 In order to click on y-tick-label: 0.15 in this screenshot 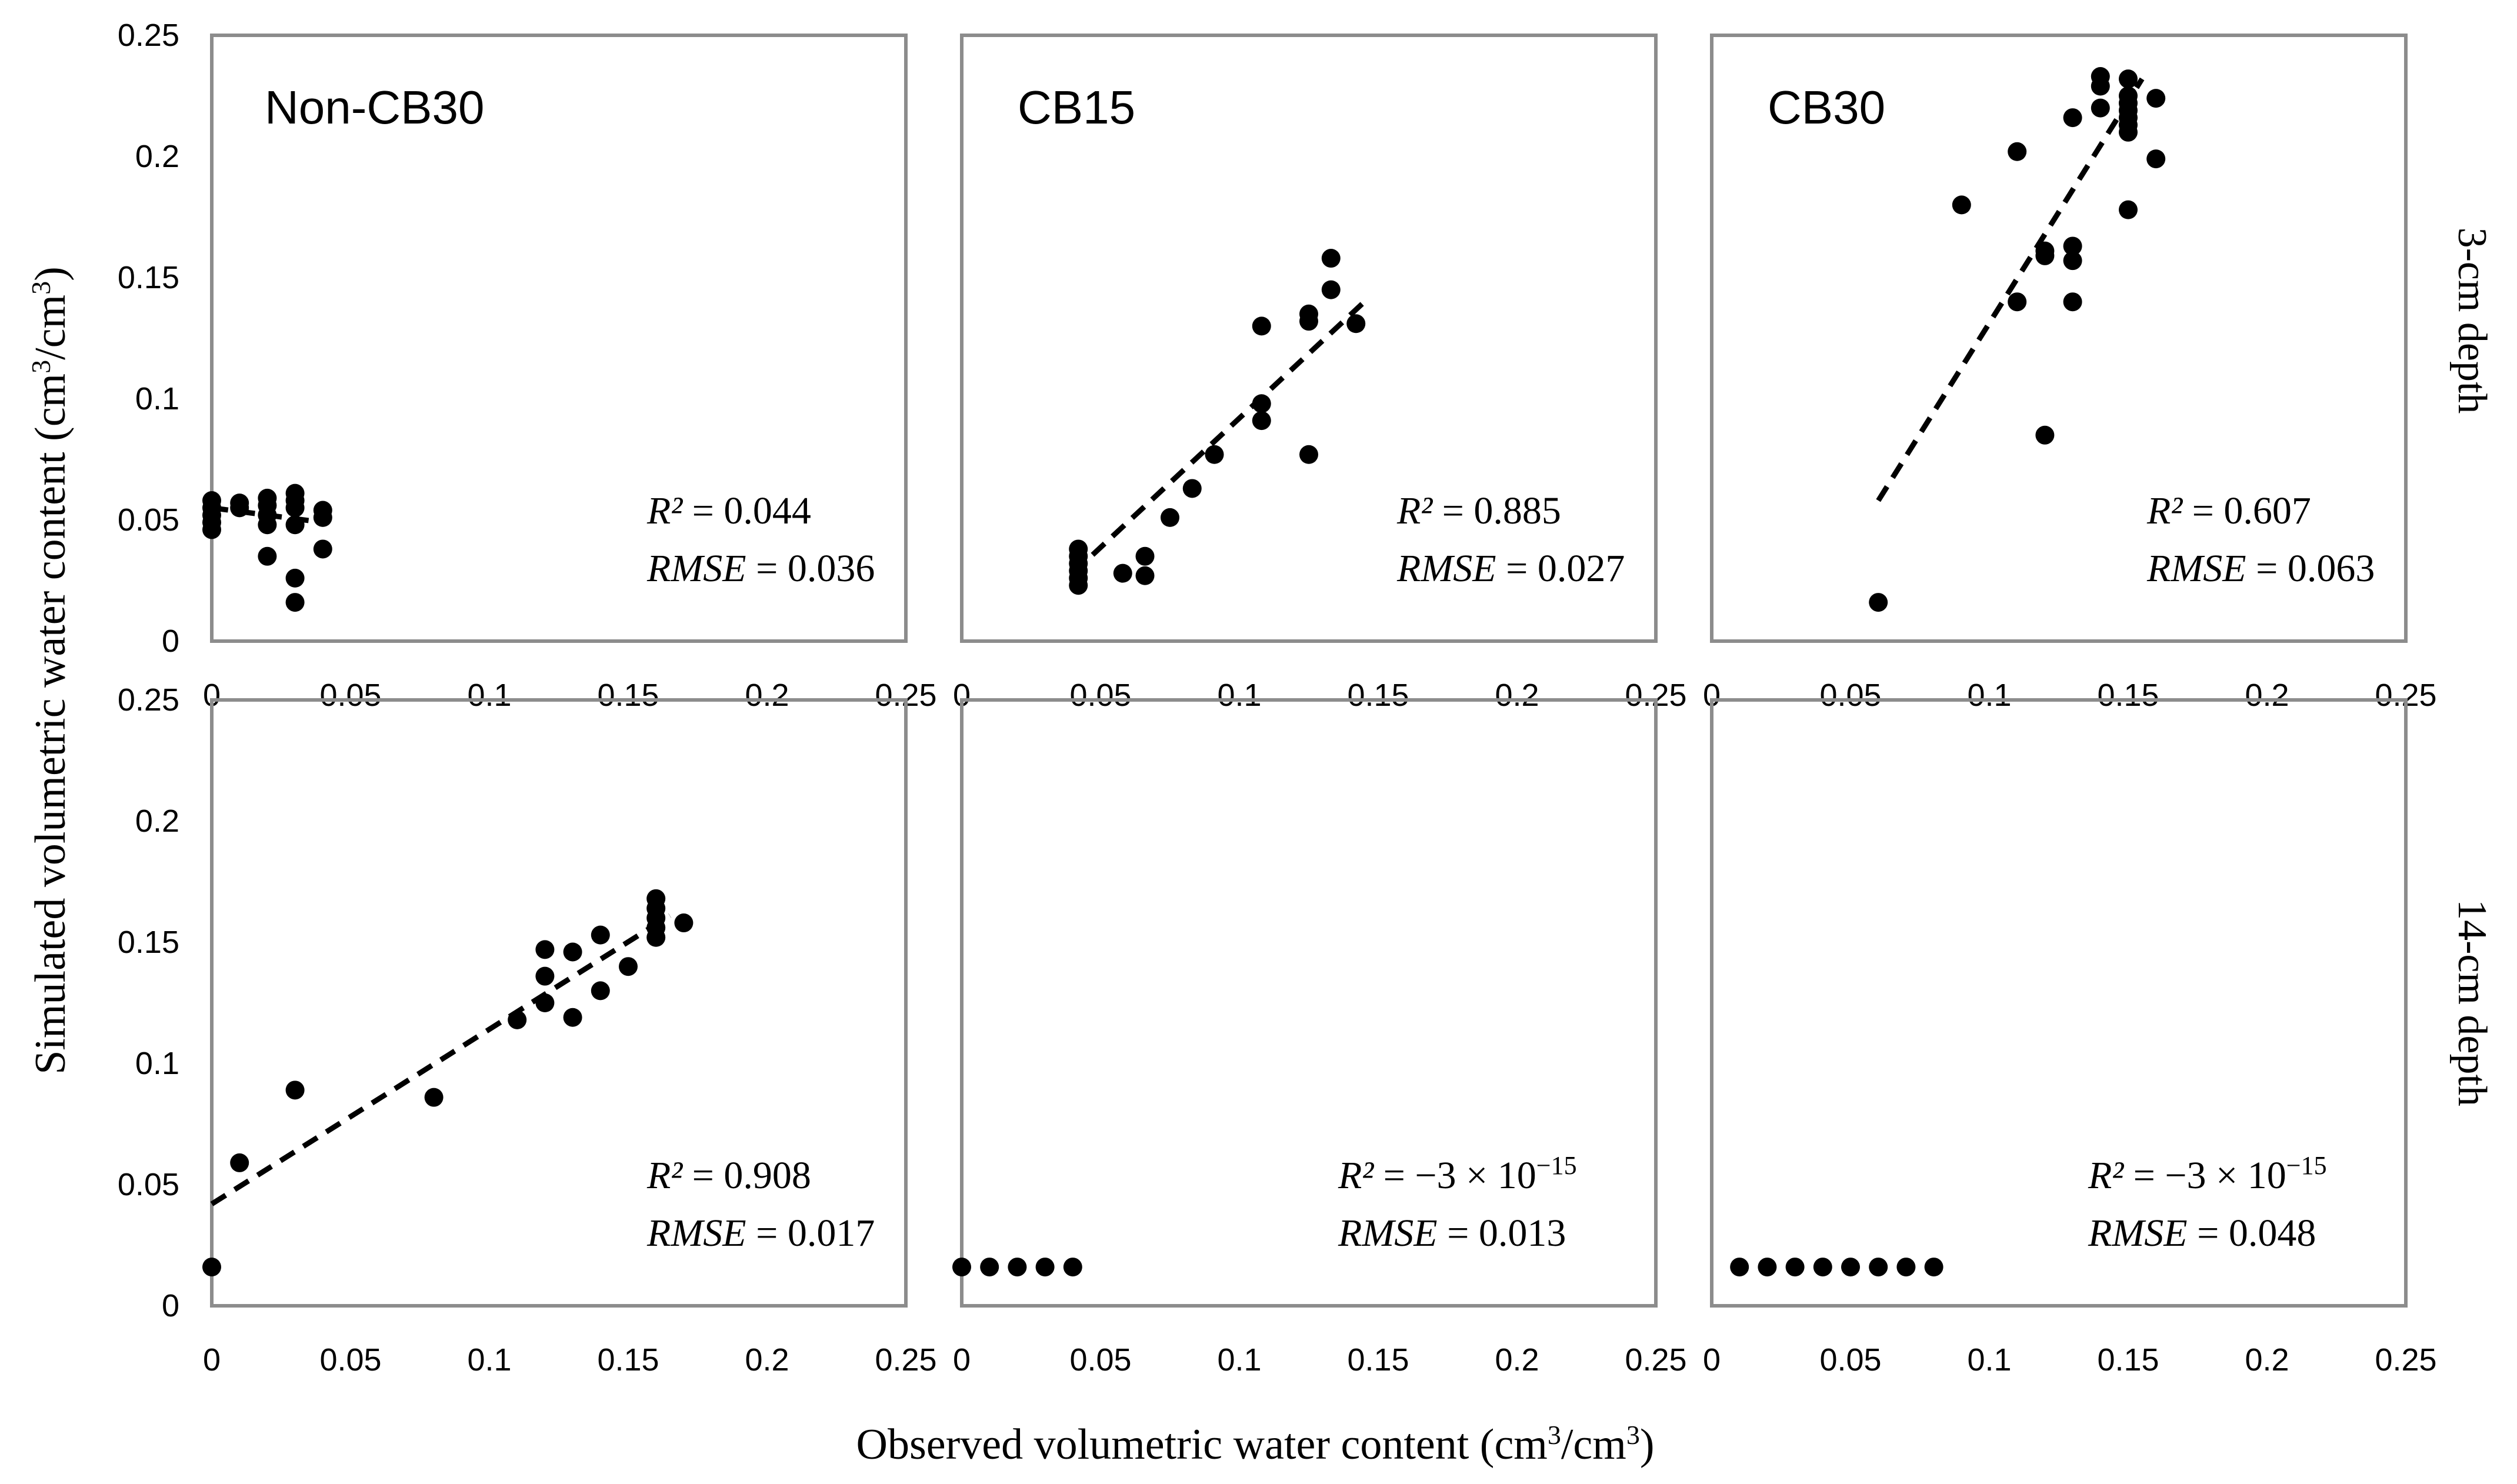, I will do `click(149, 277)`.